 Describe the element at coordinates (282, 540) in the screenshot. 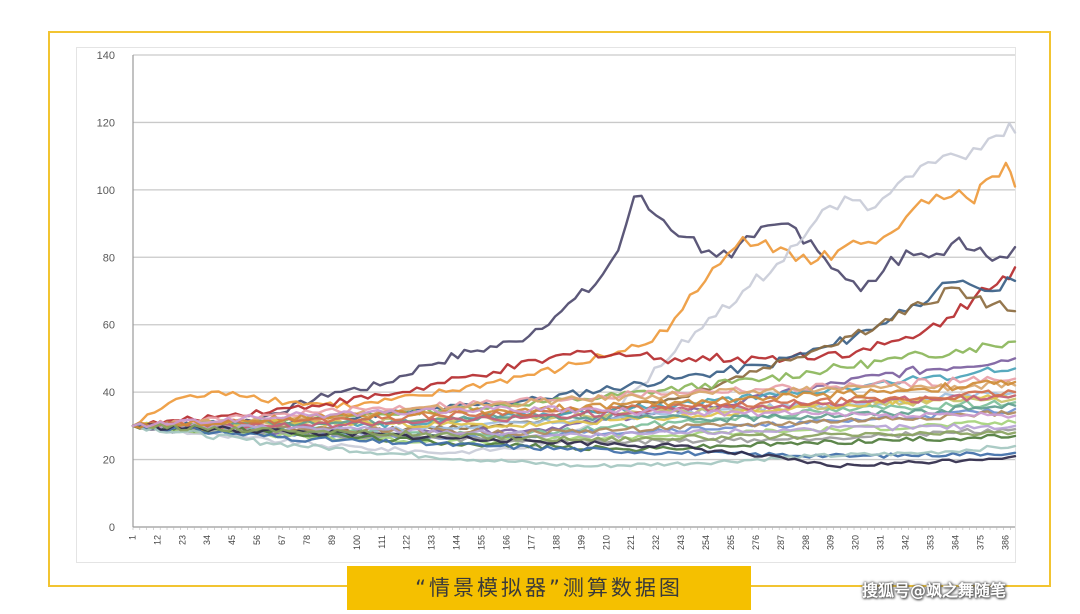

I see `x-tick-label: 67` at that location.